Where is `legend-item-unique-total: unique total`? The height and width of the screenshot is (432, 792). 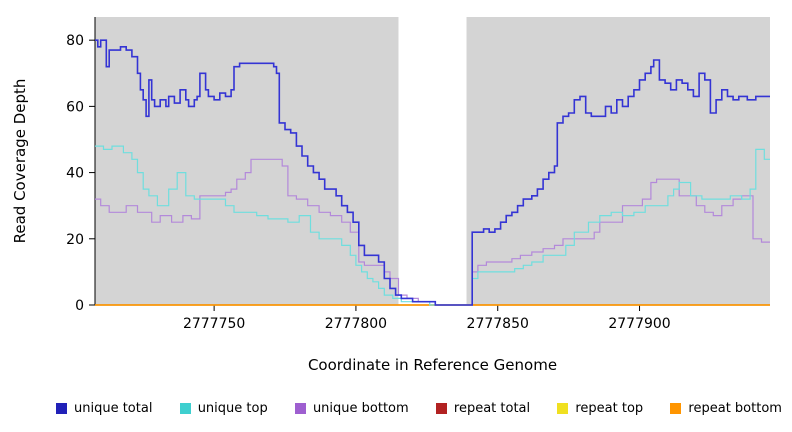
legend-item-unique-total: unique total is located at coordinates (104, 408).